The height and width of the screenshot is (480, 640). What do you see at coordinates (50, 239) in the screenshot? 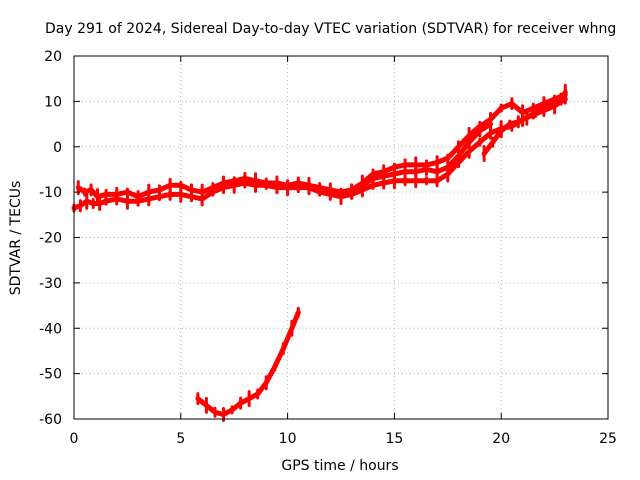
I see `y-tick-label: -20` at bounding box center [50, 239].